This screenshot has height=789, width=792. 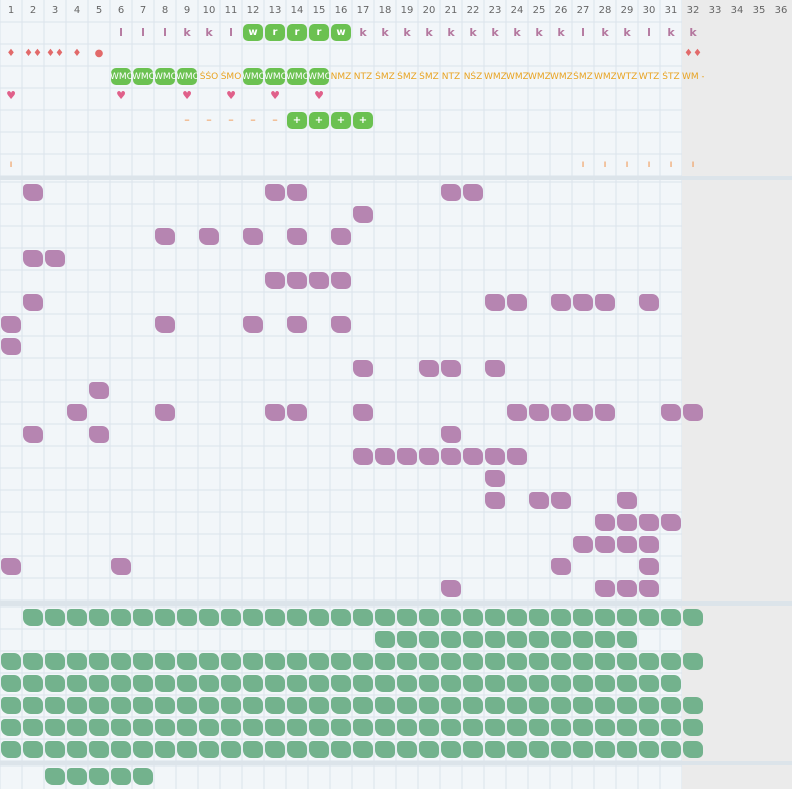 I want to click on column-header: 5, so click(x=99, y=10).